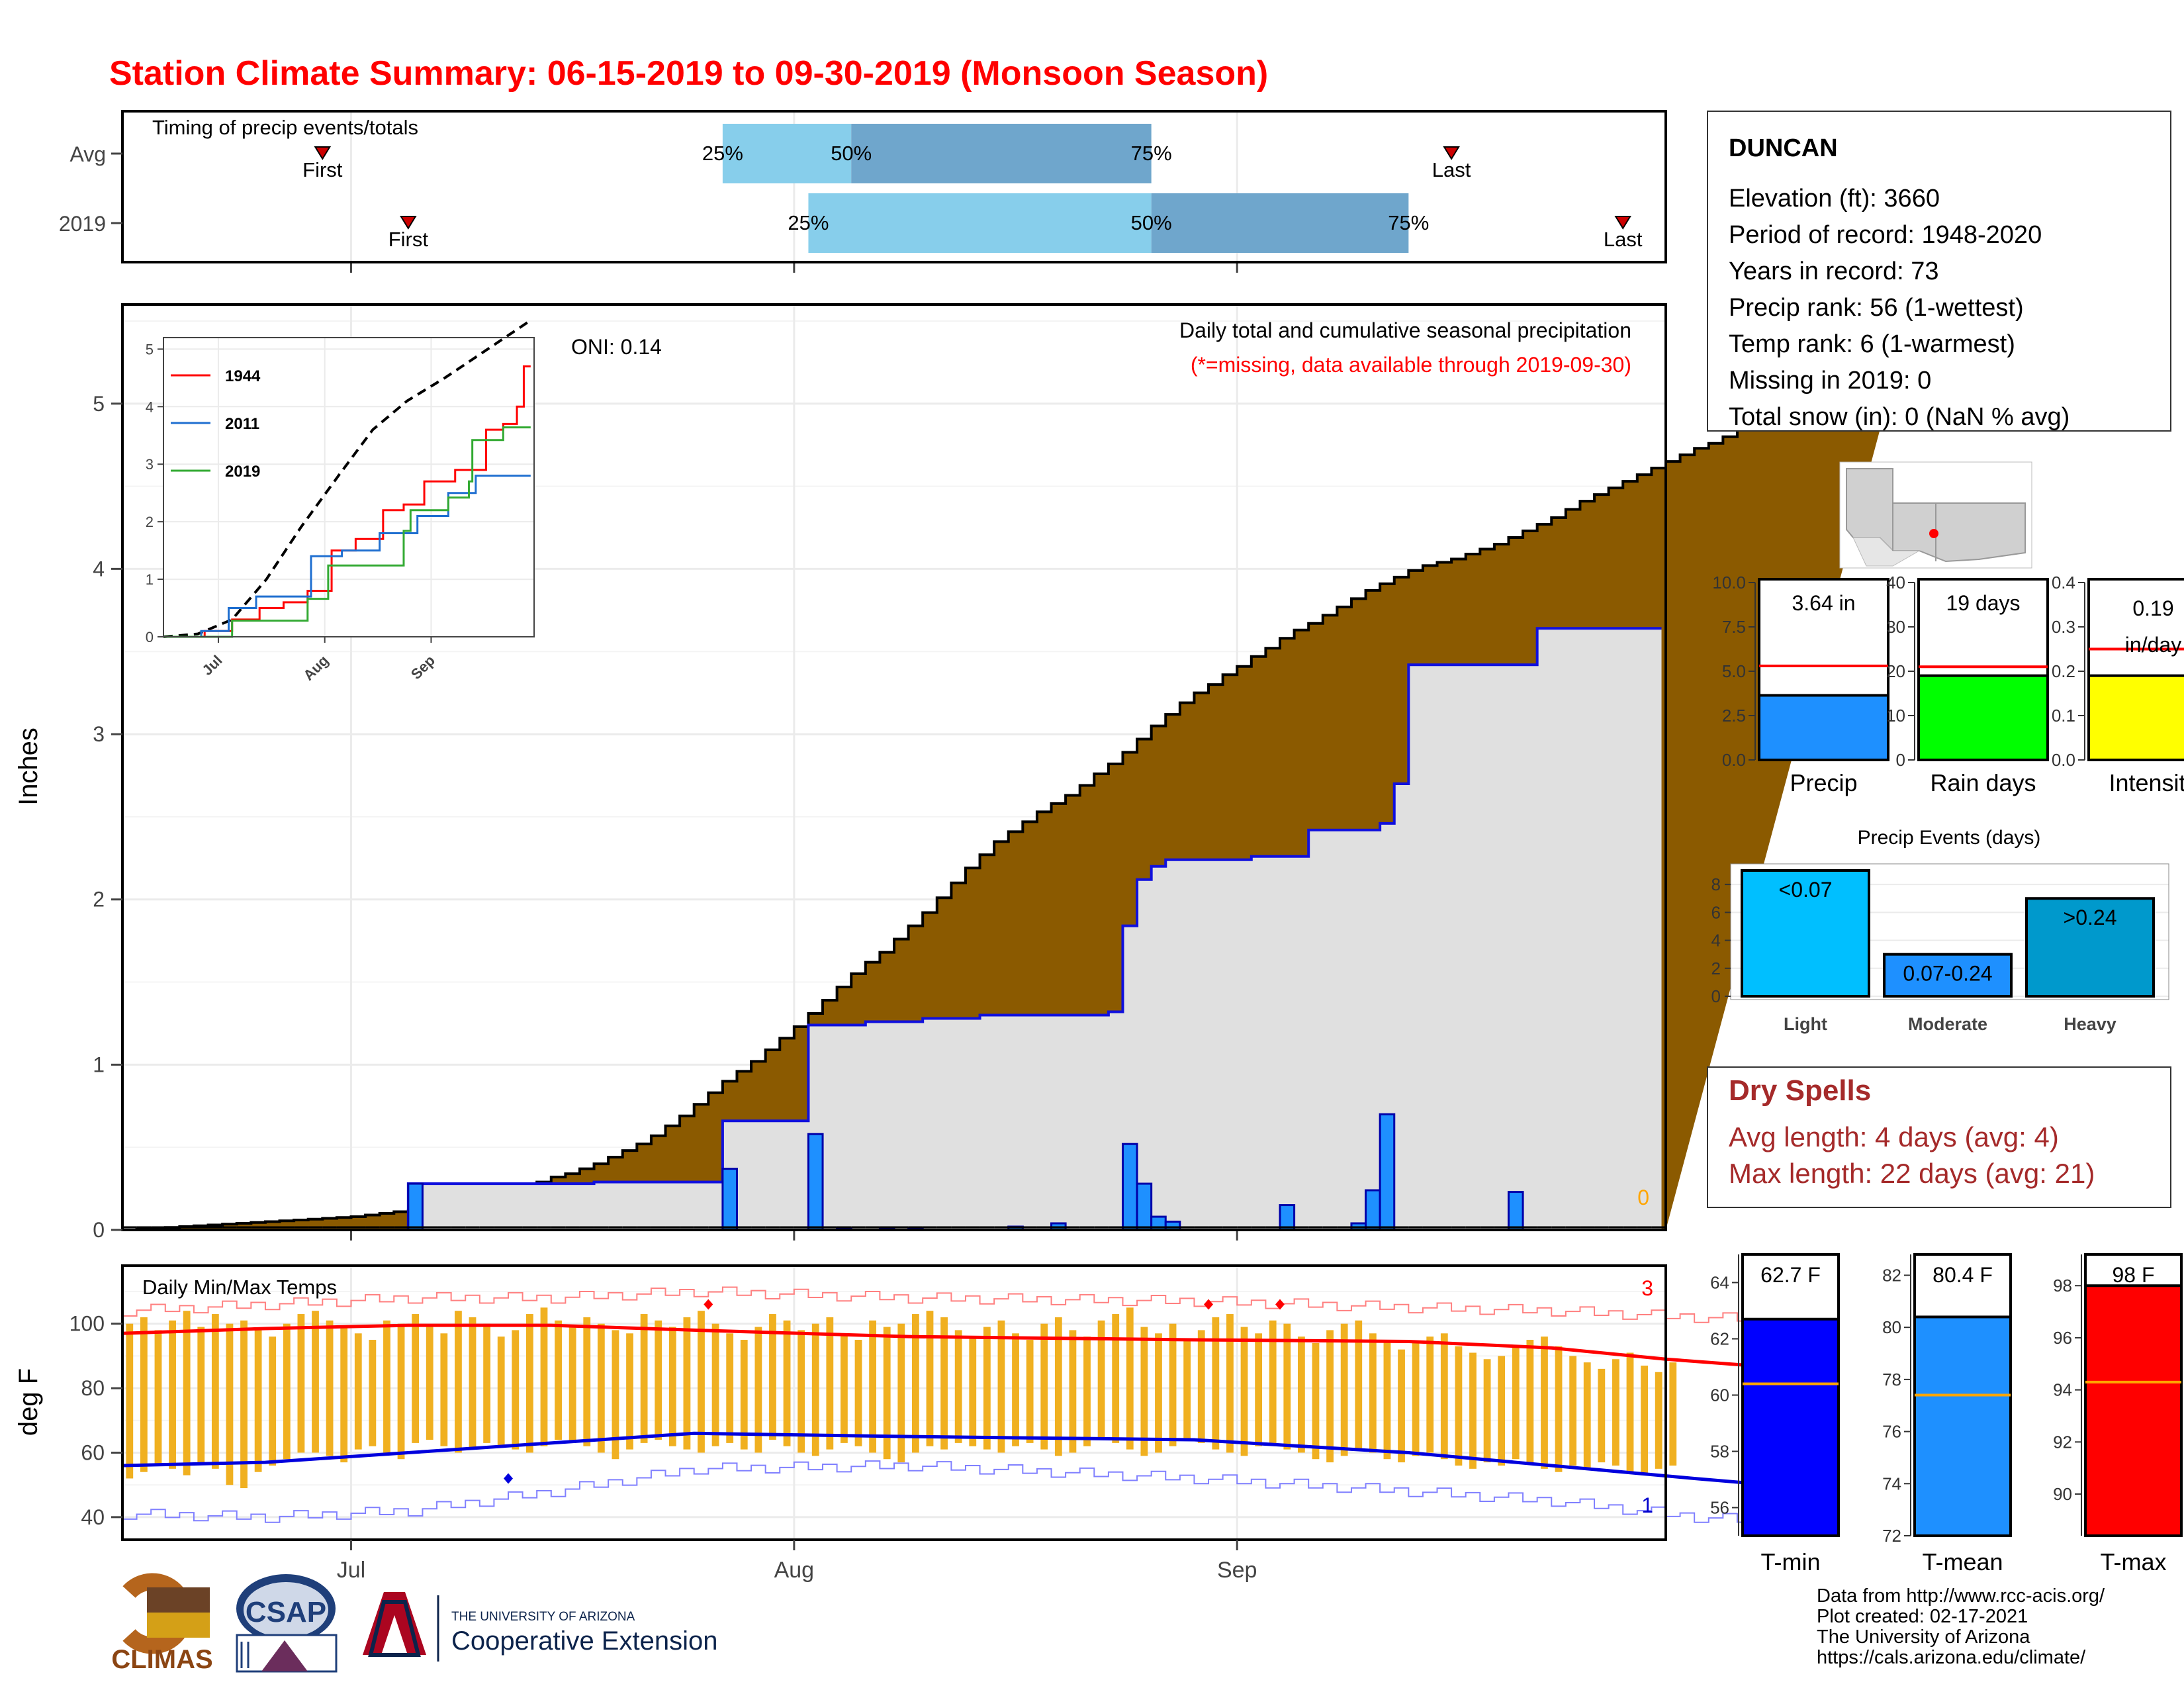 The width and height of the screenshot is (2184, 1688). Describe the element at coordinates (1951, 1657) in the screenshot. I see `footer-line: https://cals.arizona.edu/climate/` at that location.